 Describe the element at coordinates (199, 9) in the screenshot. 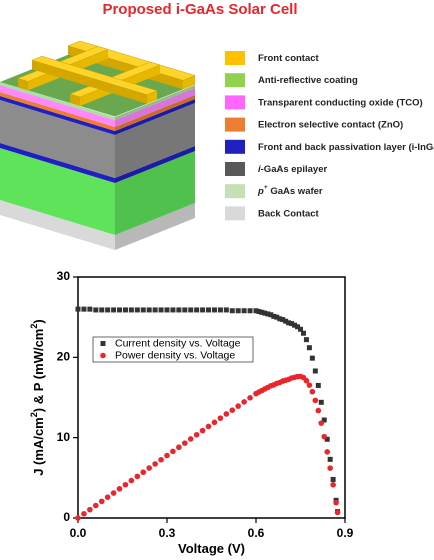

I see `diagram-title: Proposed i-GaAs Solar Cell` at that location.